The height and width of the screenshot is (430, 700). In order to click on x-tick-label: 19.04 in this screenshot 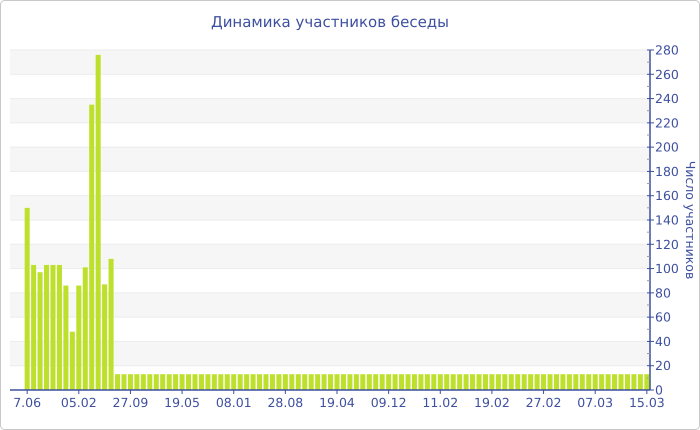, I will do `click(337, 402)`.